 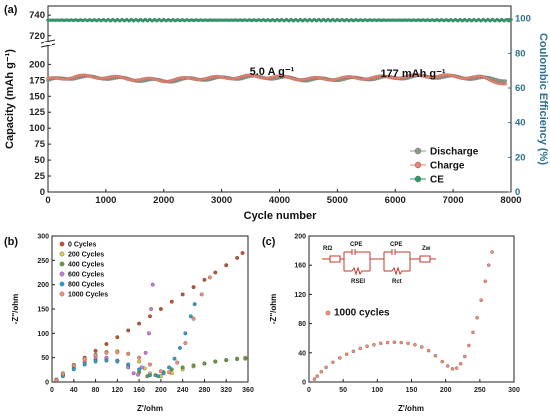 I want to click on panel-c-label: (c), so click(x=269, y=242).